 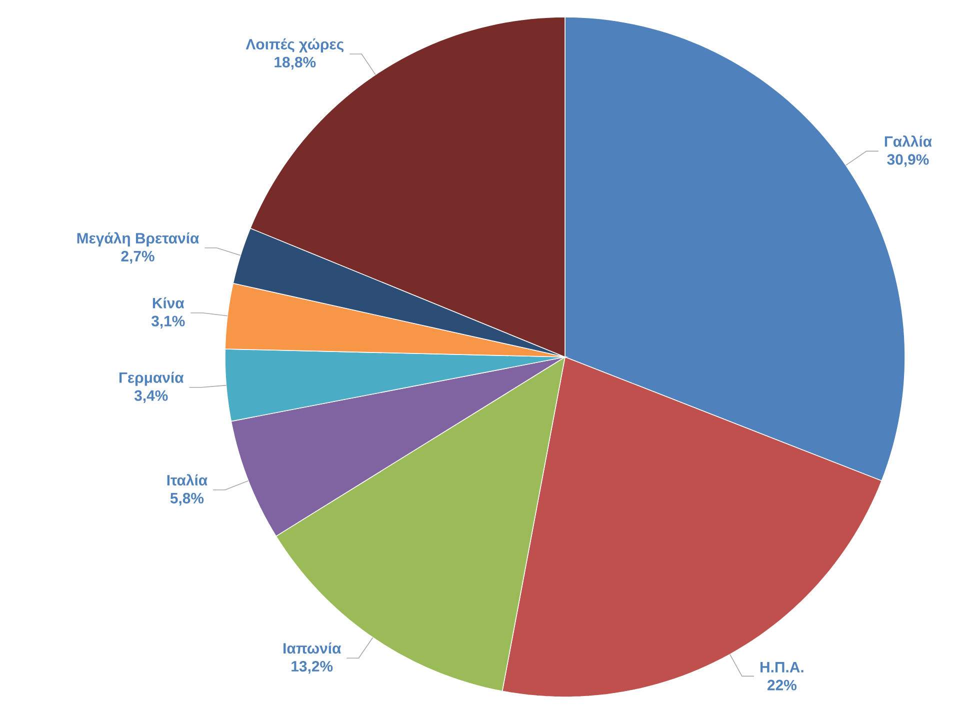 What do you see at coordinates (908, 141) in the screenshot?
I see `slice-label: Γαλλία` at bounding box center [908, 141].